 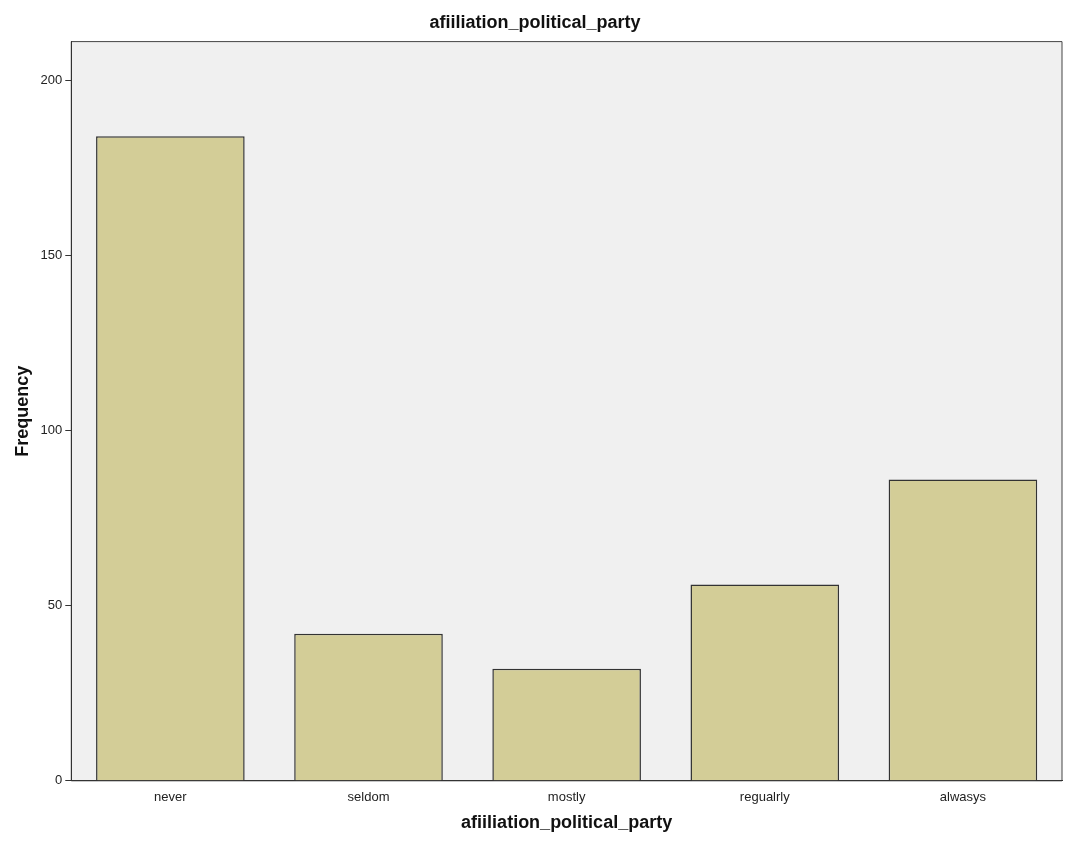 What do you see at coordinates (21, 411) in the screenshot?
I see `y-axis-title: Frequency` at bounding box center [21, 411].